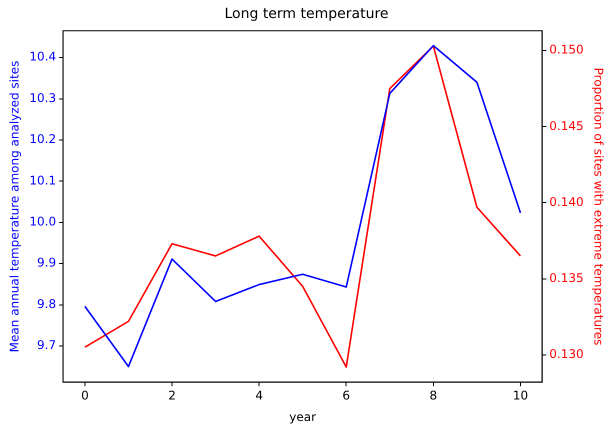 Image resolution: width=613 pixels, height=431 pixels. What do you see at coordinates (46, 263) in the screenshot?
I see `y-tick-label: 9.9` at bounding box center [46, 263].